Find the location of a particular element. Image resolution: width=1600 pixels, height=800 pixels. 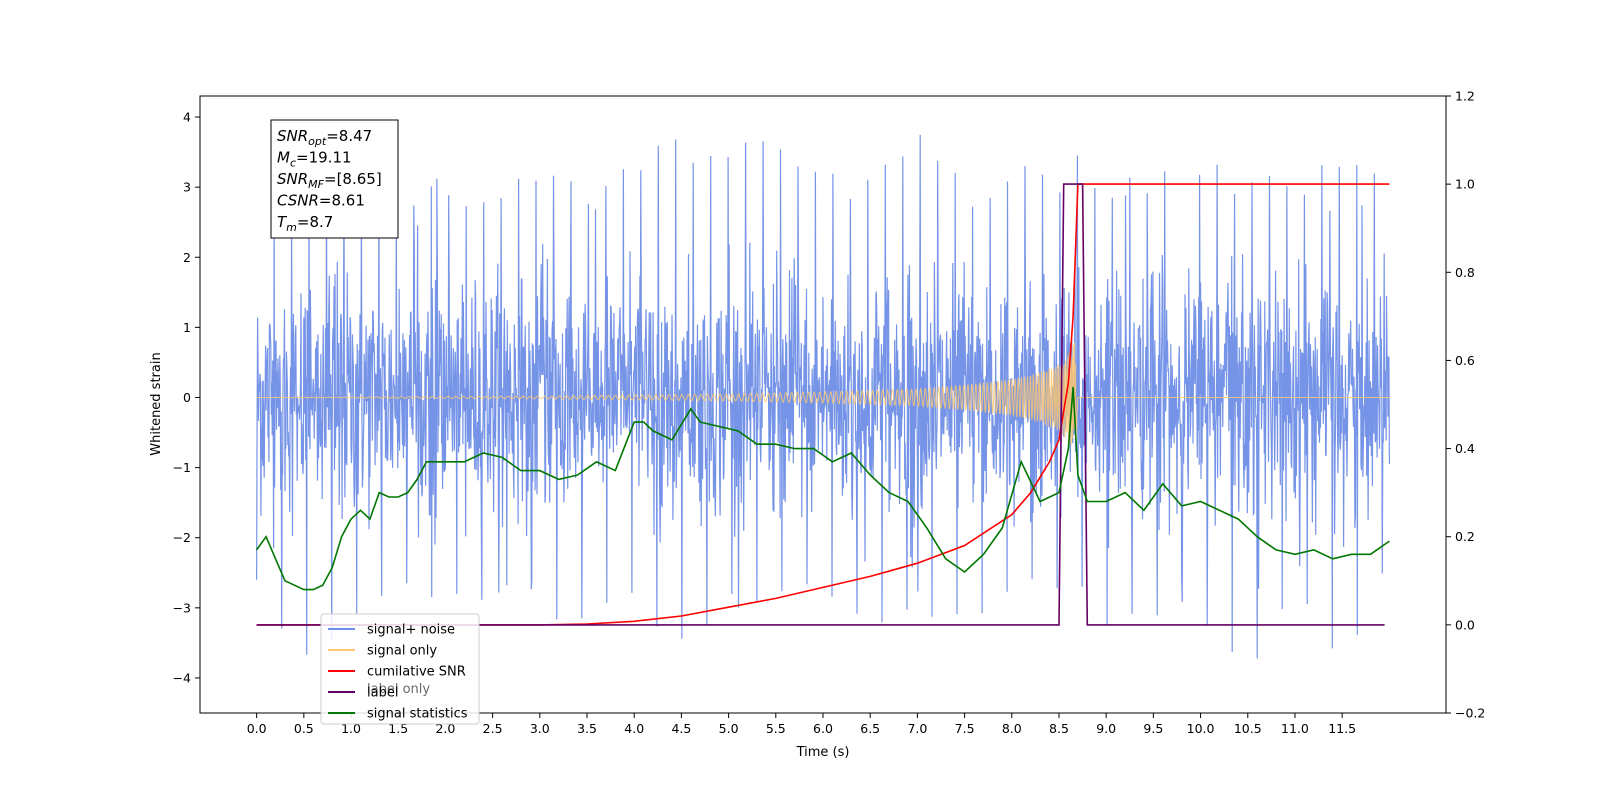

signal-only-series is located at coordinates (823, 393).